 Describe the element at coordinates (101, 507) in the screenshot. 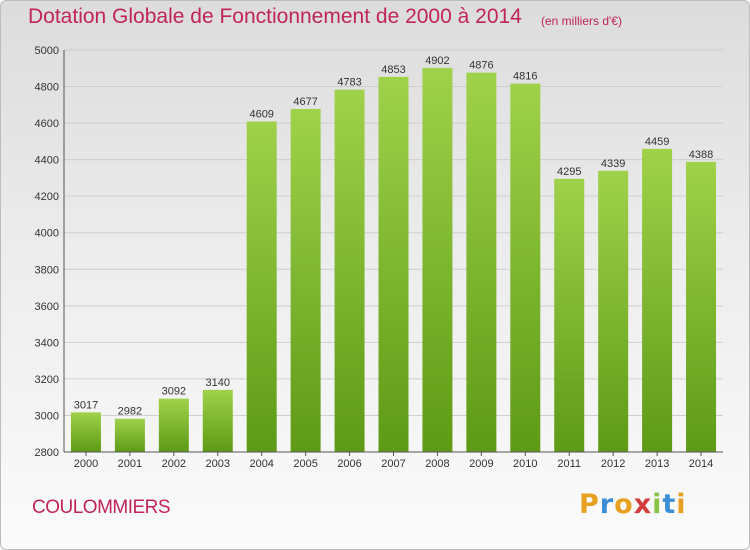

I see `commune-name: COULOMMIERS` at that location.